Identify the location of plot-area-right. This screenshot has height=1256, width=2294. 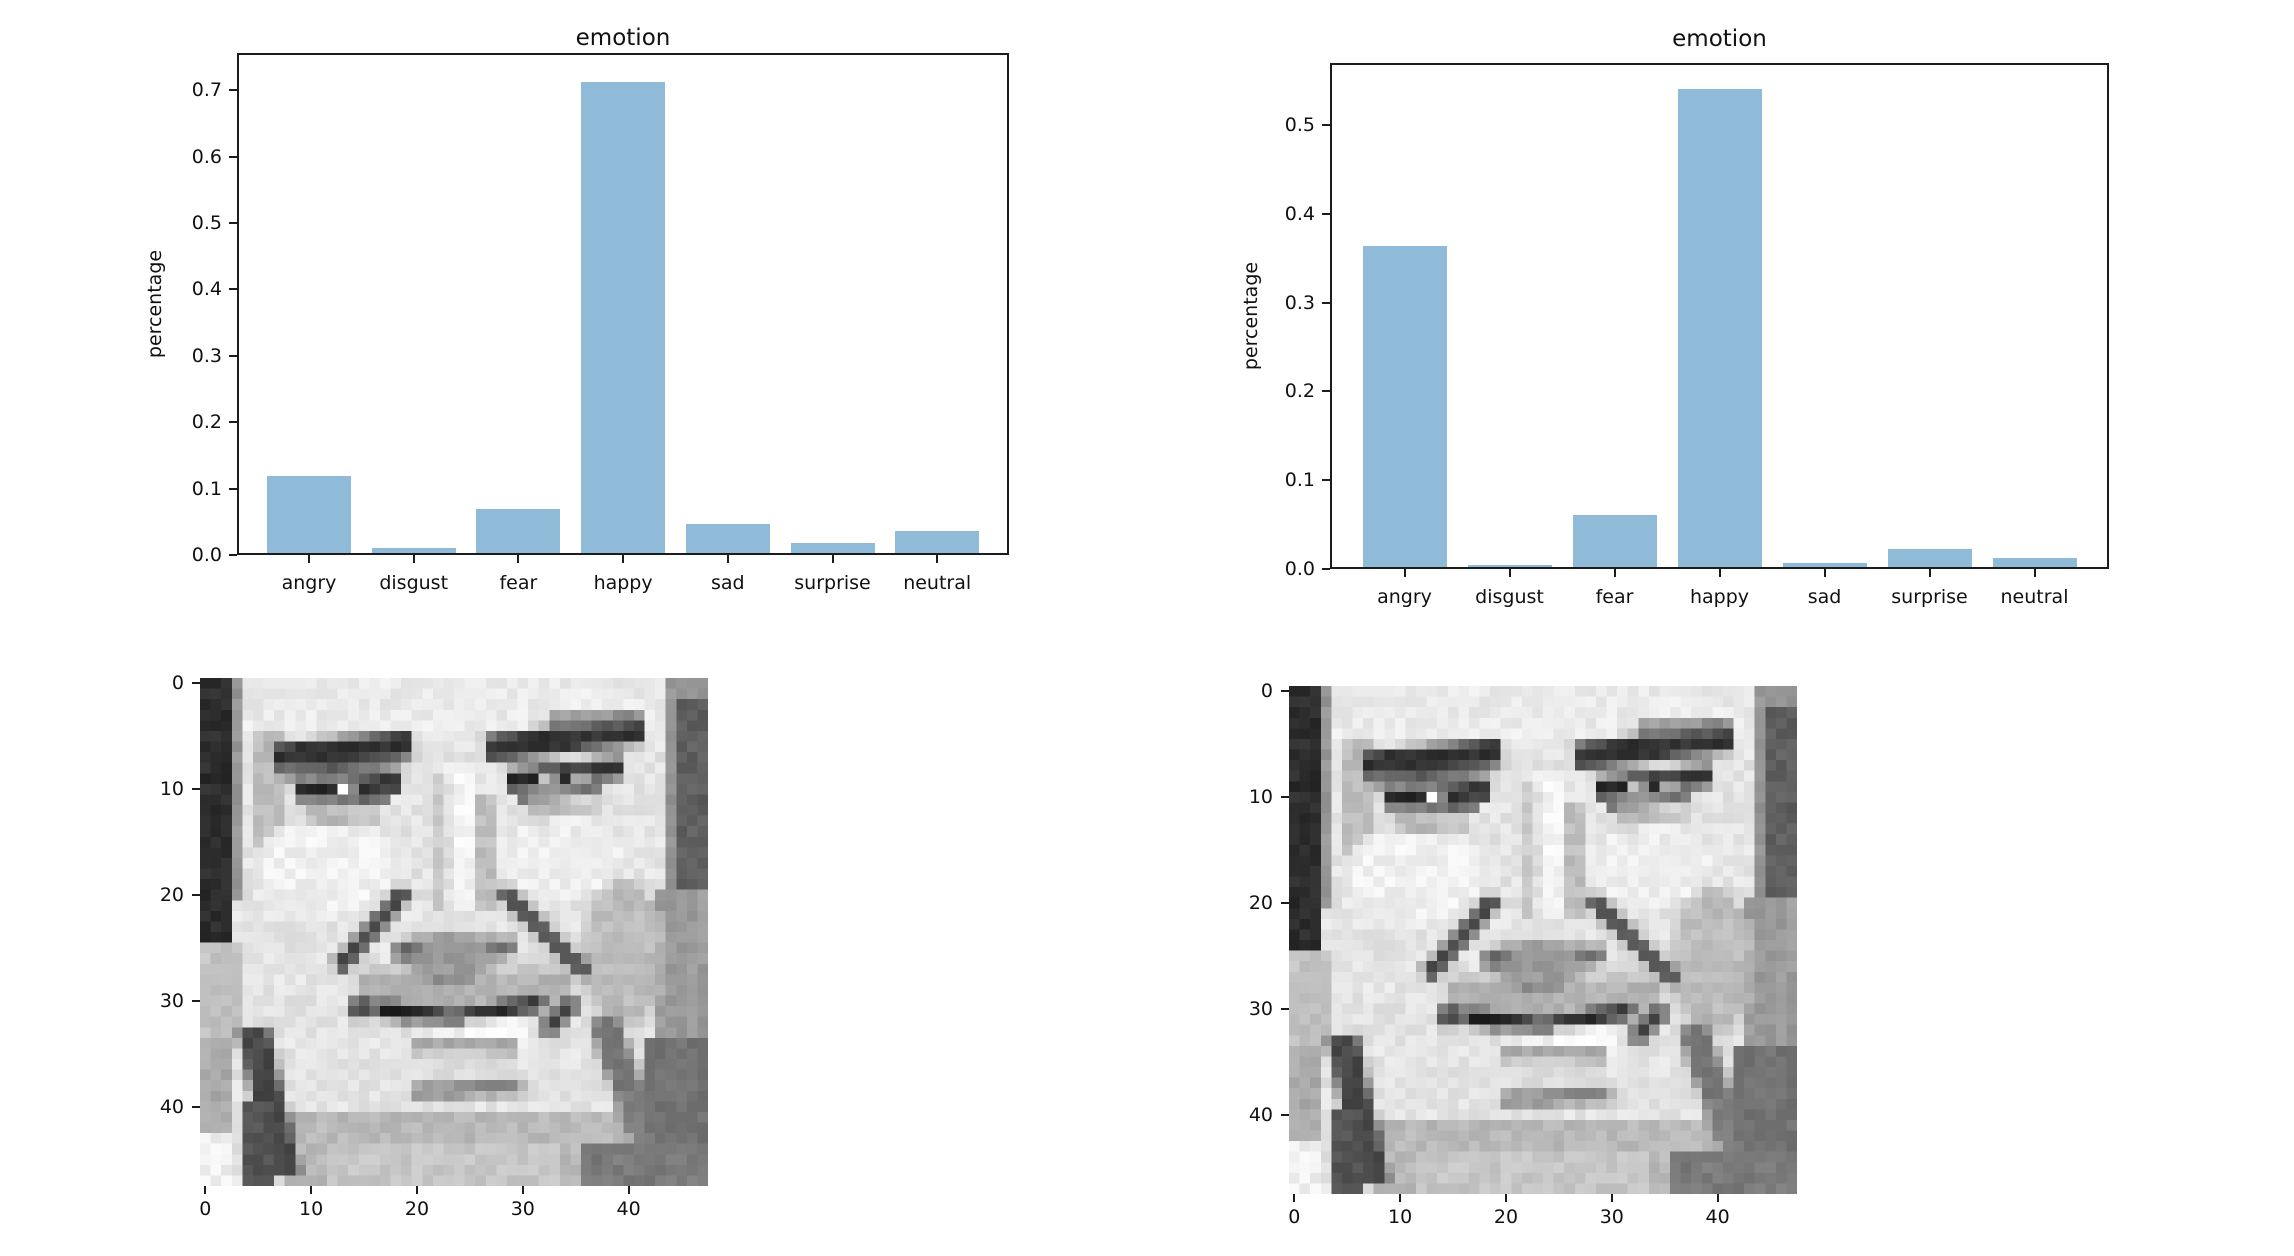
(1719, 316).